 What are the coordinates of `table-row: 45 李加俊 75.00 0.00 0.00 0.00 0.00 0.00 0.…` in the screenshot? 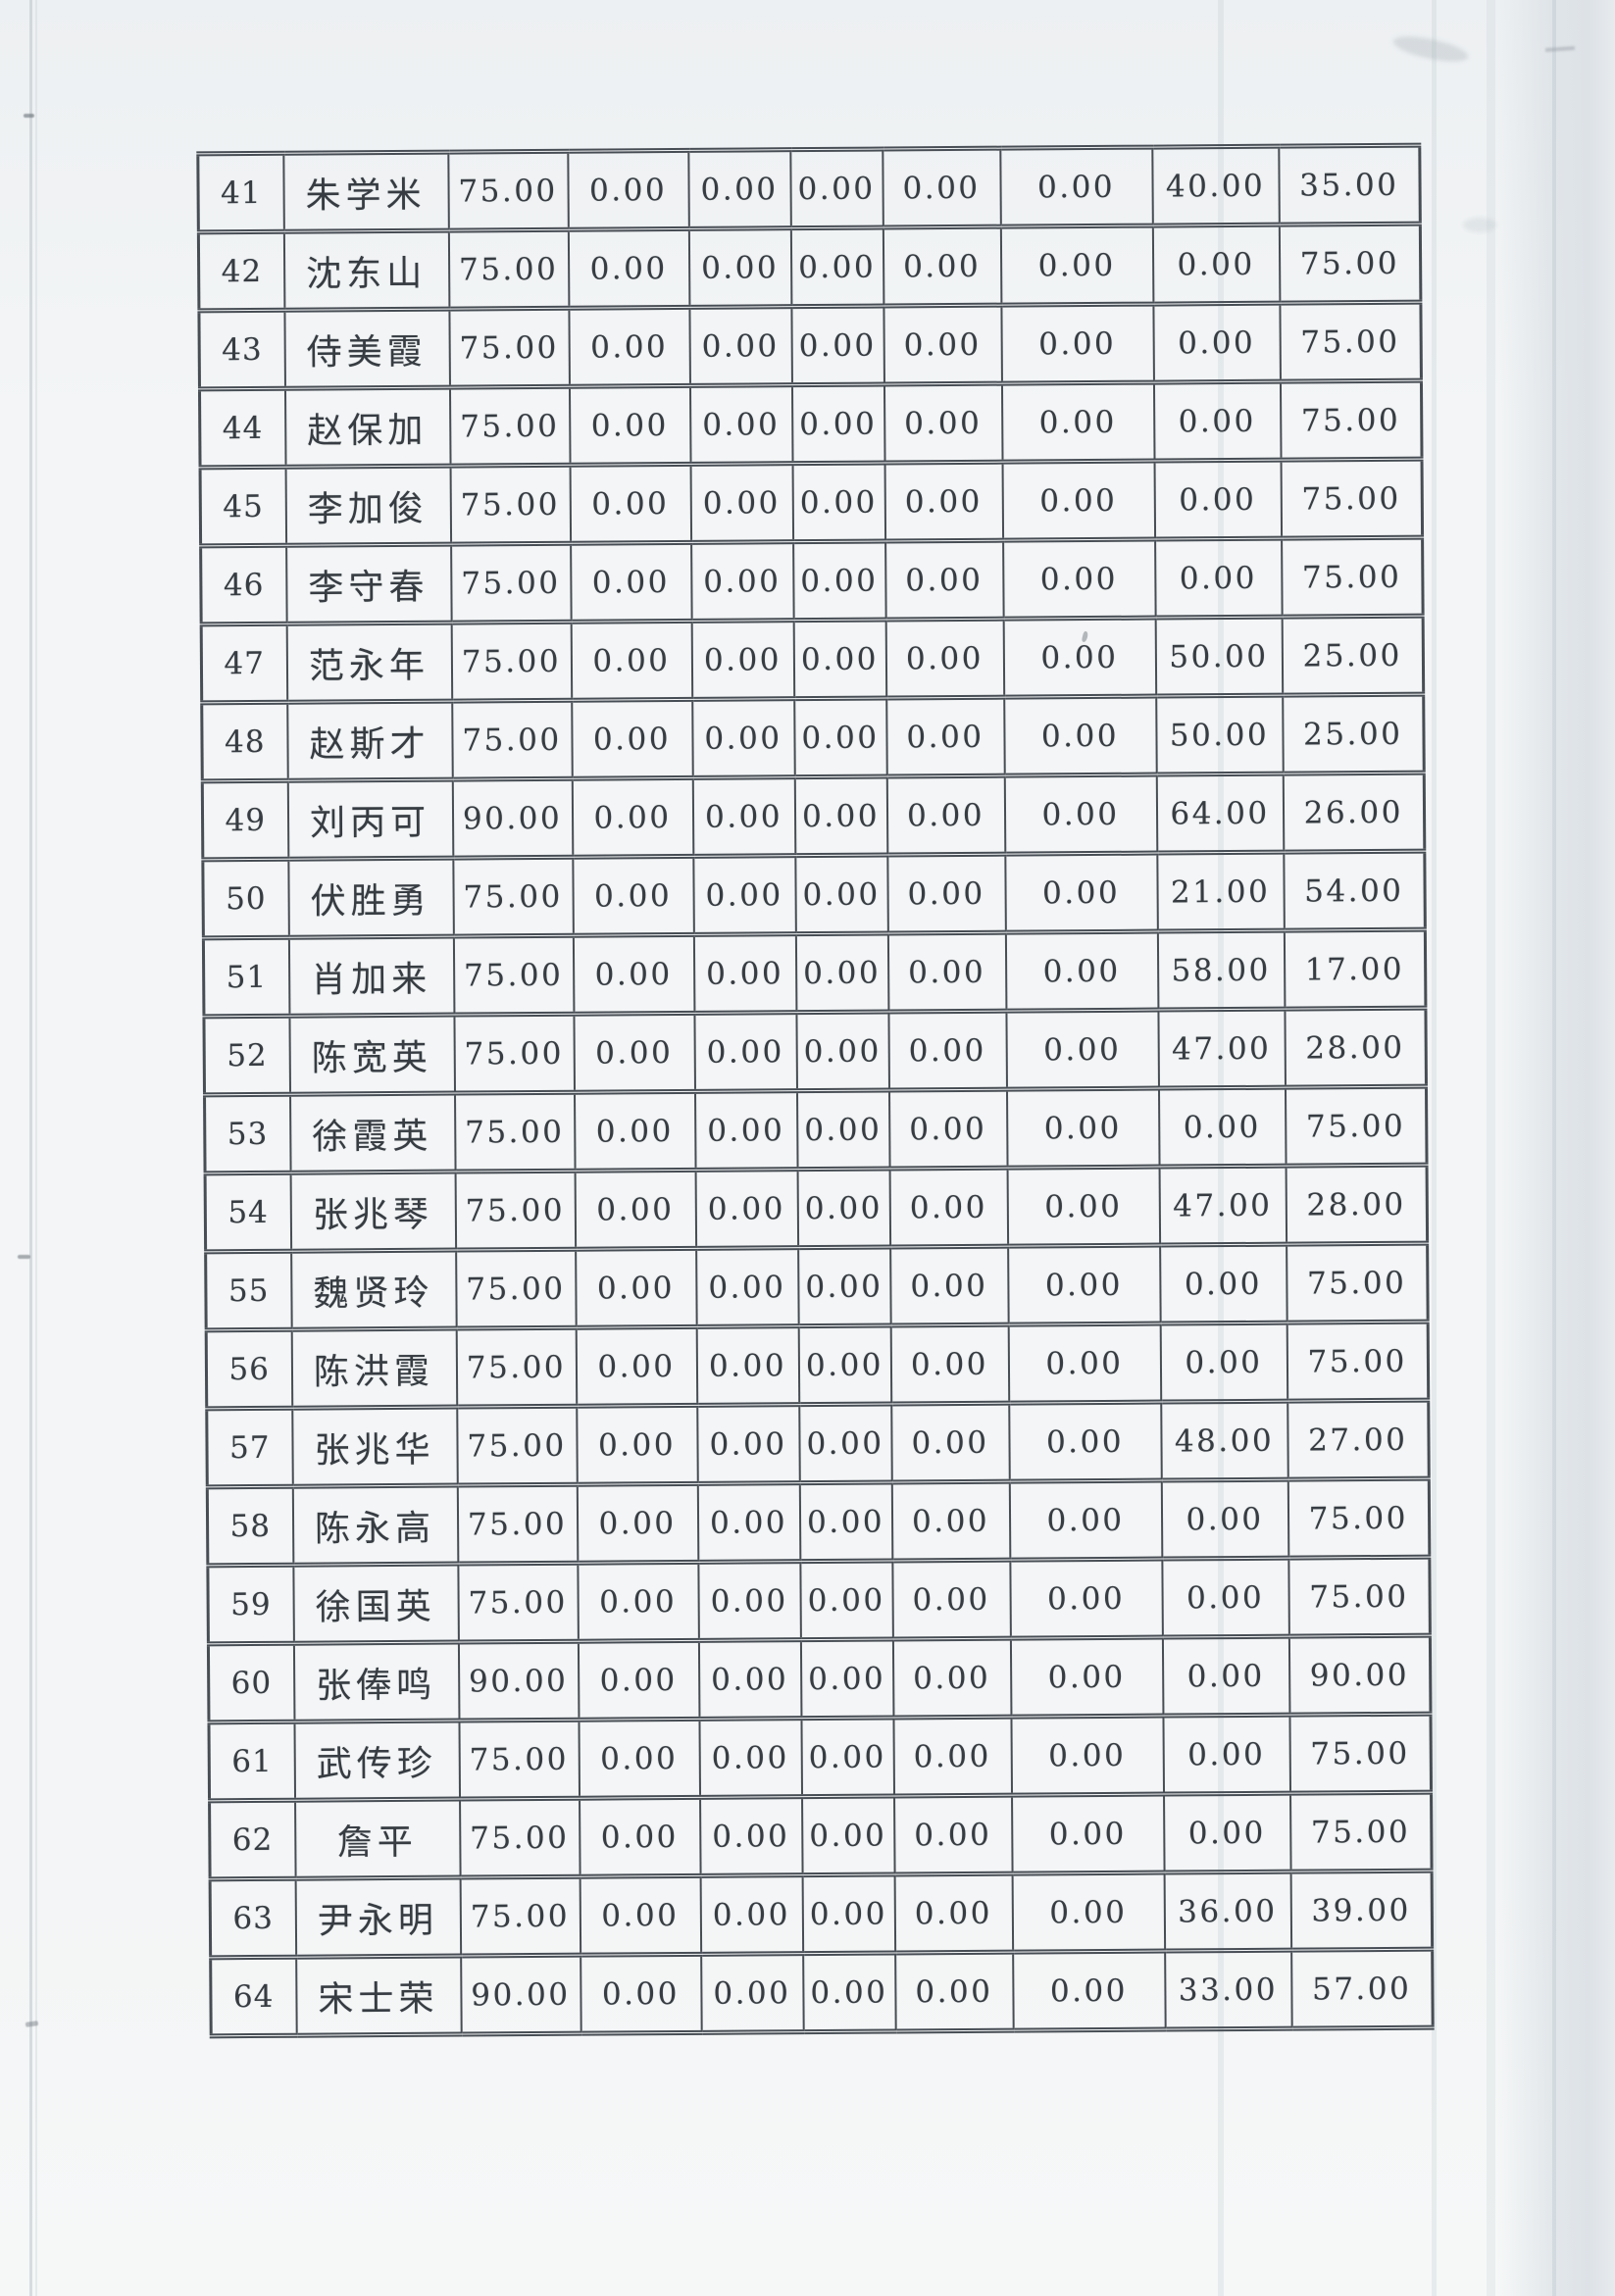 It's located at (811, 502).